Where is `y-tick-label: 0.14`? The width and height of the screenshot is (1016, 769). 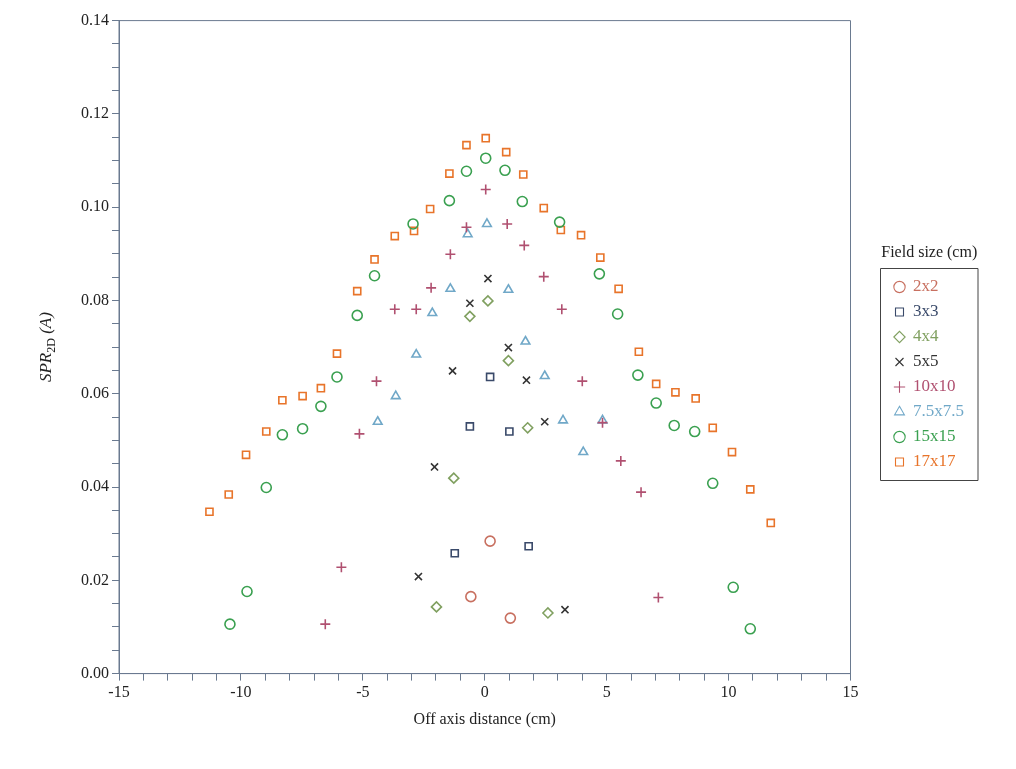
y-tick-label: 0.14 is located at coordinates (95, 19).